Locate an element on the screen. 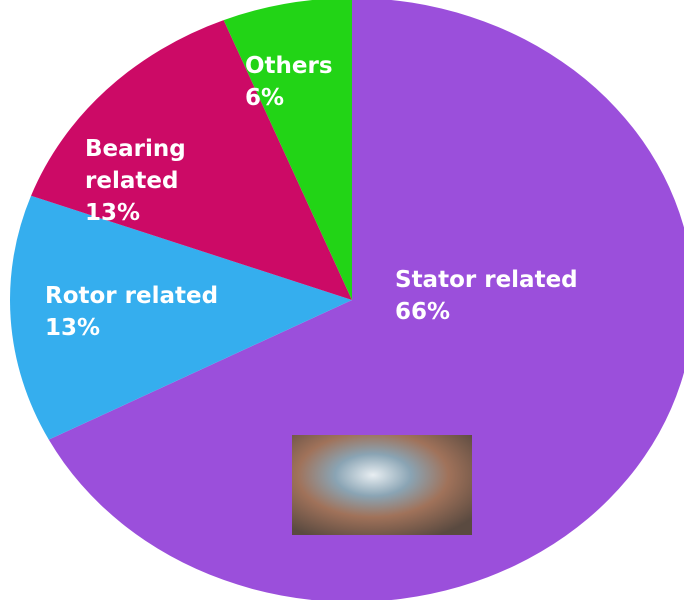 The image size is (684, 600). value-label: 66% is located at coordinates (423, 312).